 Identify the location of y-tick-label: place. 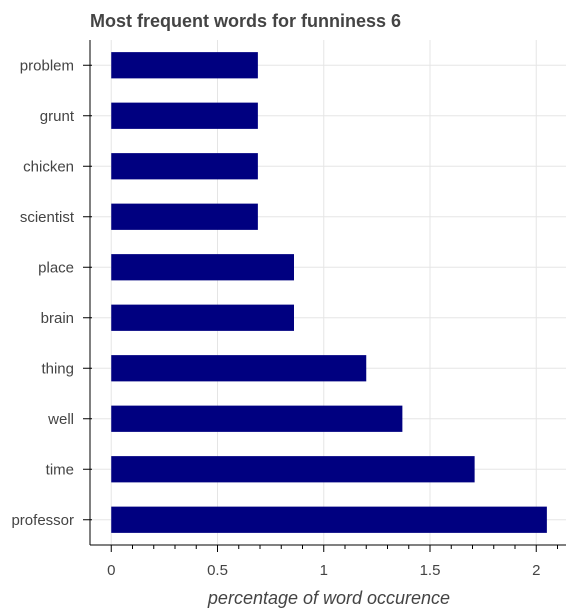
(56, 267).